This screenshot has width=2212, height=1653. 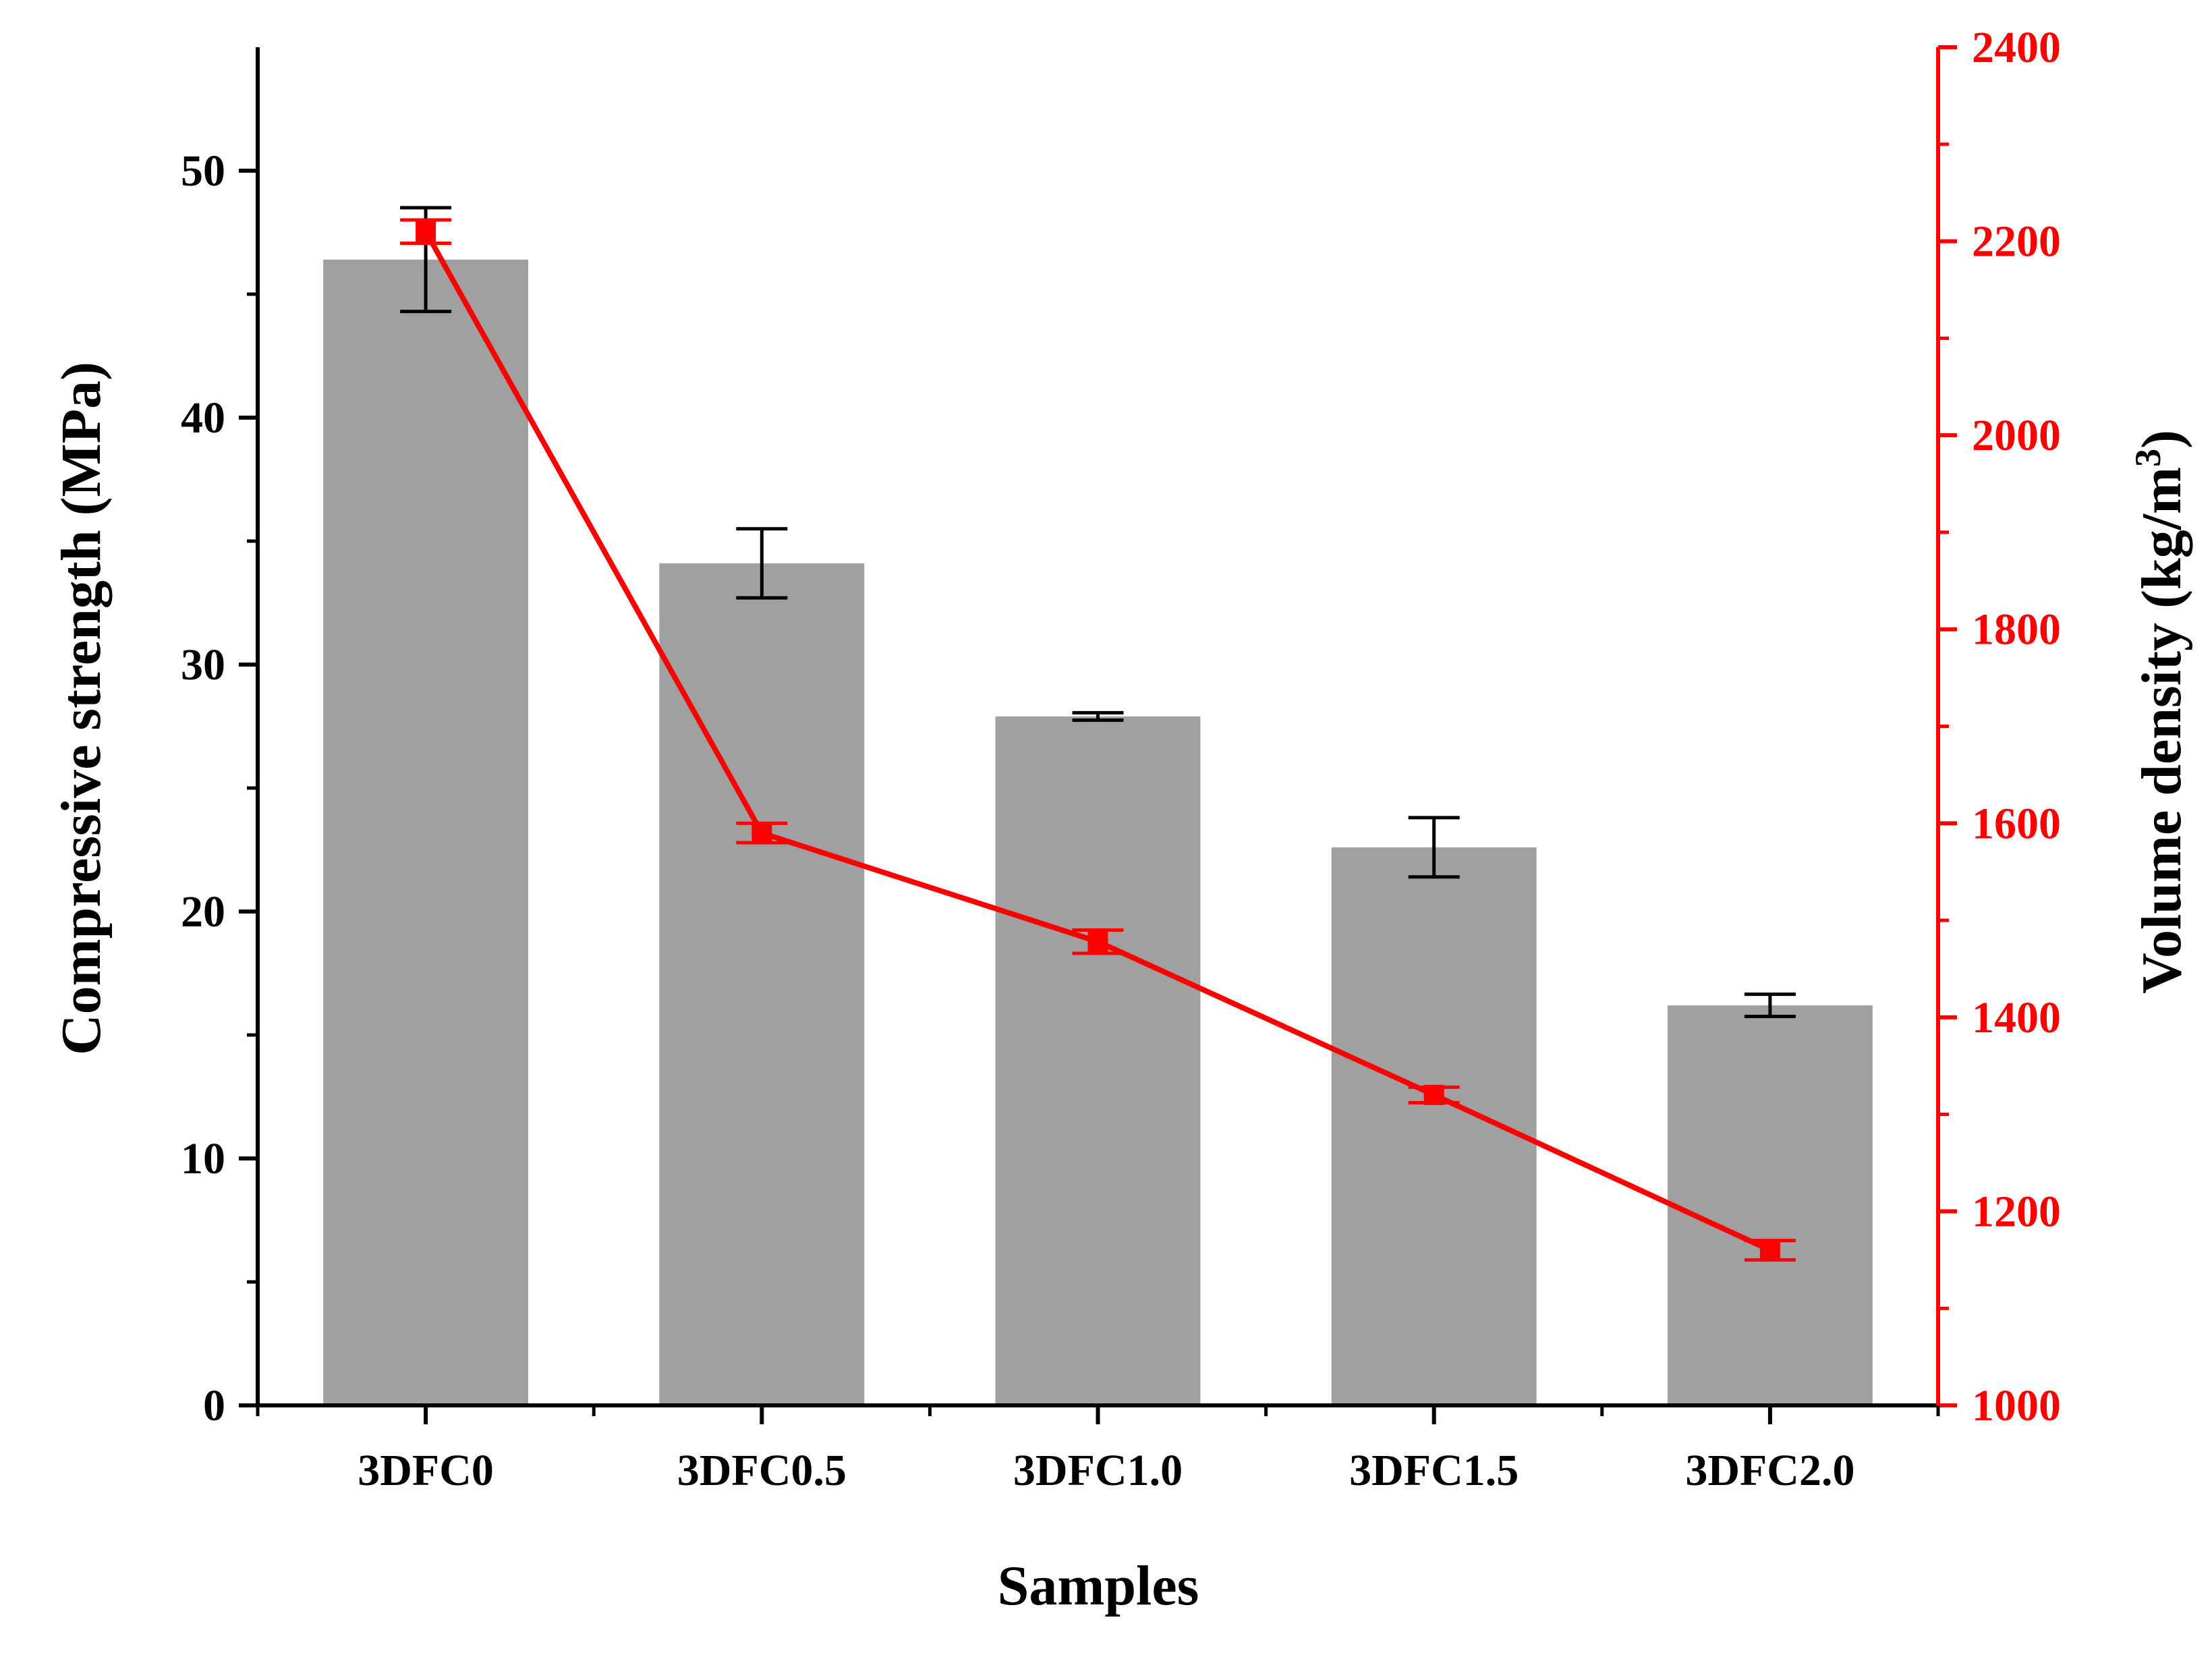 What do you see at coordinates (1434, 1470) in the screenshot?
I see `x-tick-label: 3DFC1.5` at bounding box center [1434, 1470].